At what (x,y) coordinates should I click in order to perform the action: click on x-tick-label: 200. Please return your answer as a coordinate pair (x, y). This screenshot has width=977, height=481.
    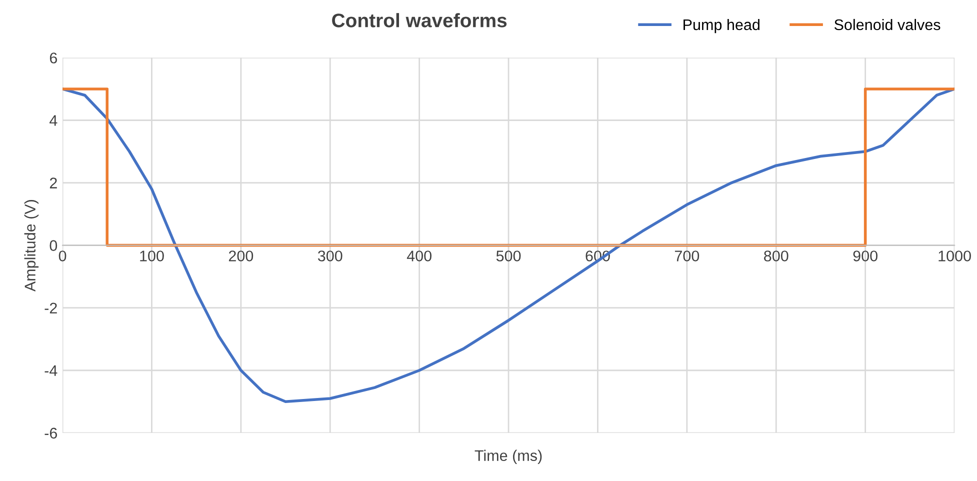
    Looking at the image, I should click on (241, 256).